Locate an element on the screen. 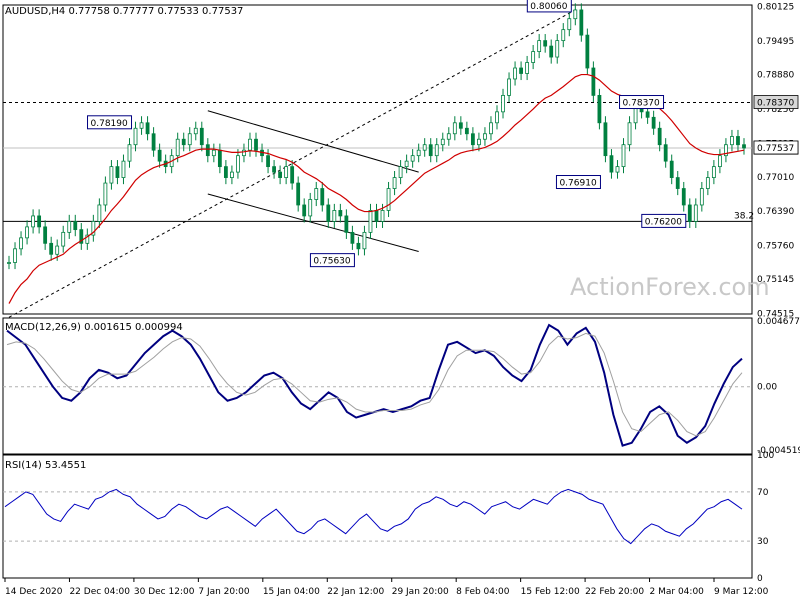 The image size is (800, 600). level-badge-label: 0.78370 is located at coordinates (775, 104).